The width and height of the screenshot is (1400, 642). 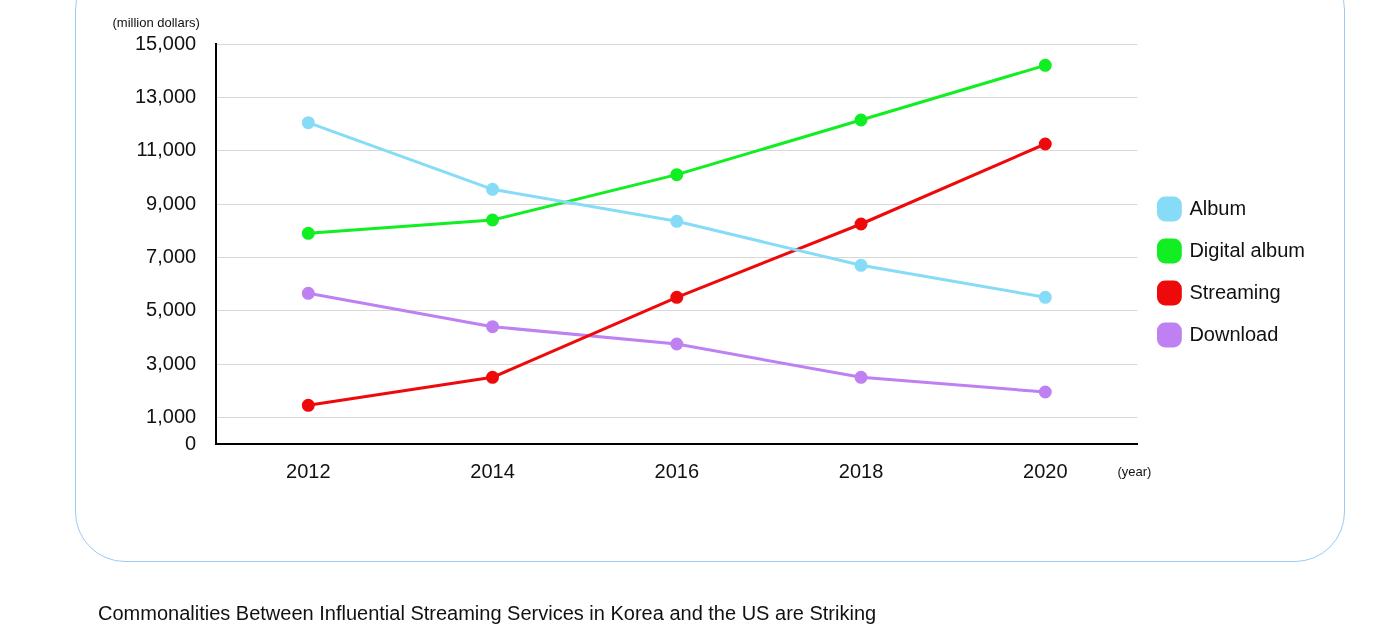 I want to click on x-axis-title: (year), so click(x=1134, y=471).